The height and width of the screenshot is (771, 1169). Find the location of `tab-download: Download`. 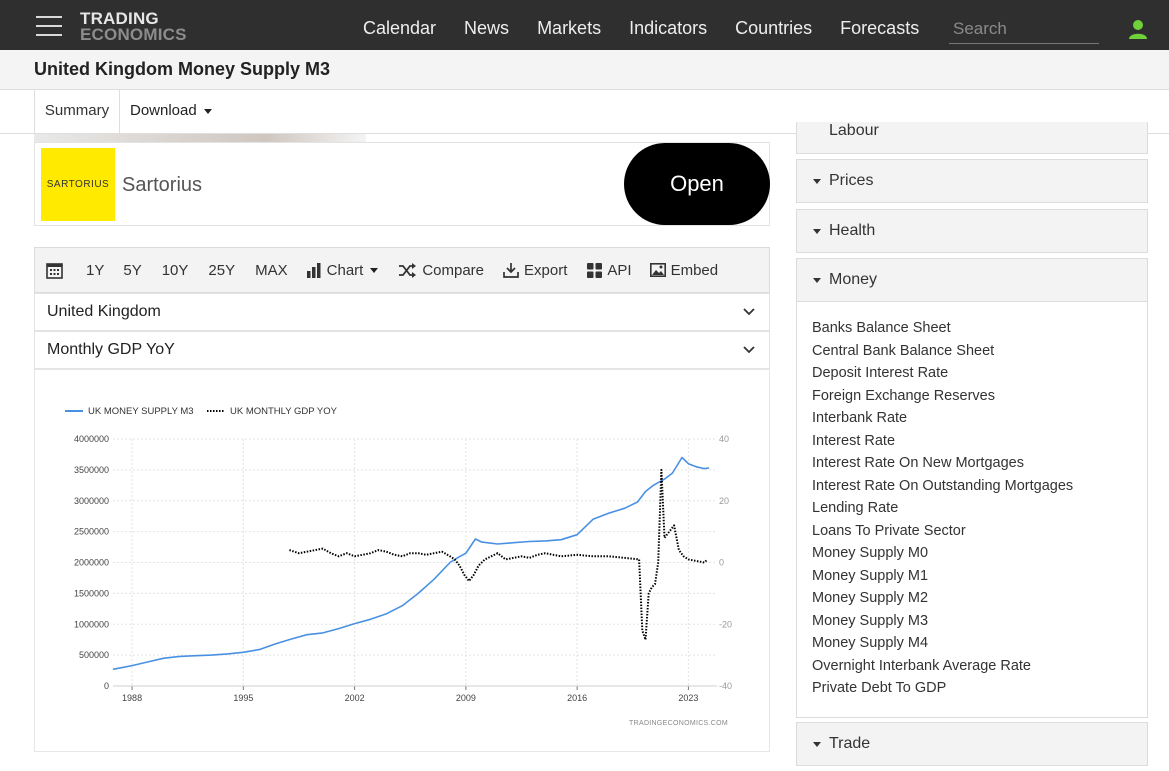

tab-download: Download is located at coordinates (171, 112).